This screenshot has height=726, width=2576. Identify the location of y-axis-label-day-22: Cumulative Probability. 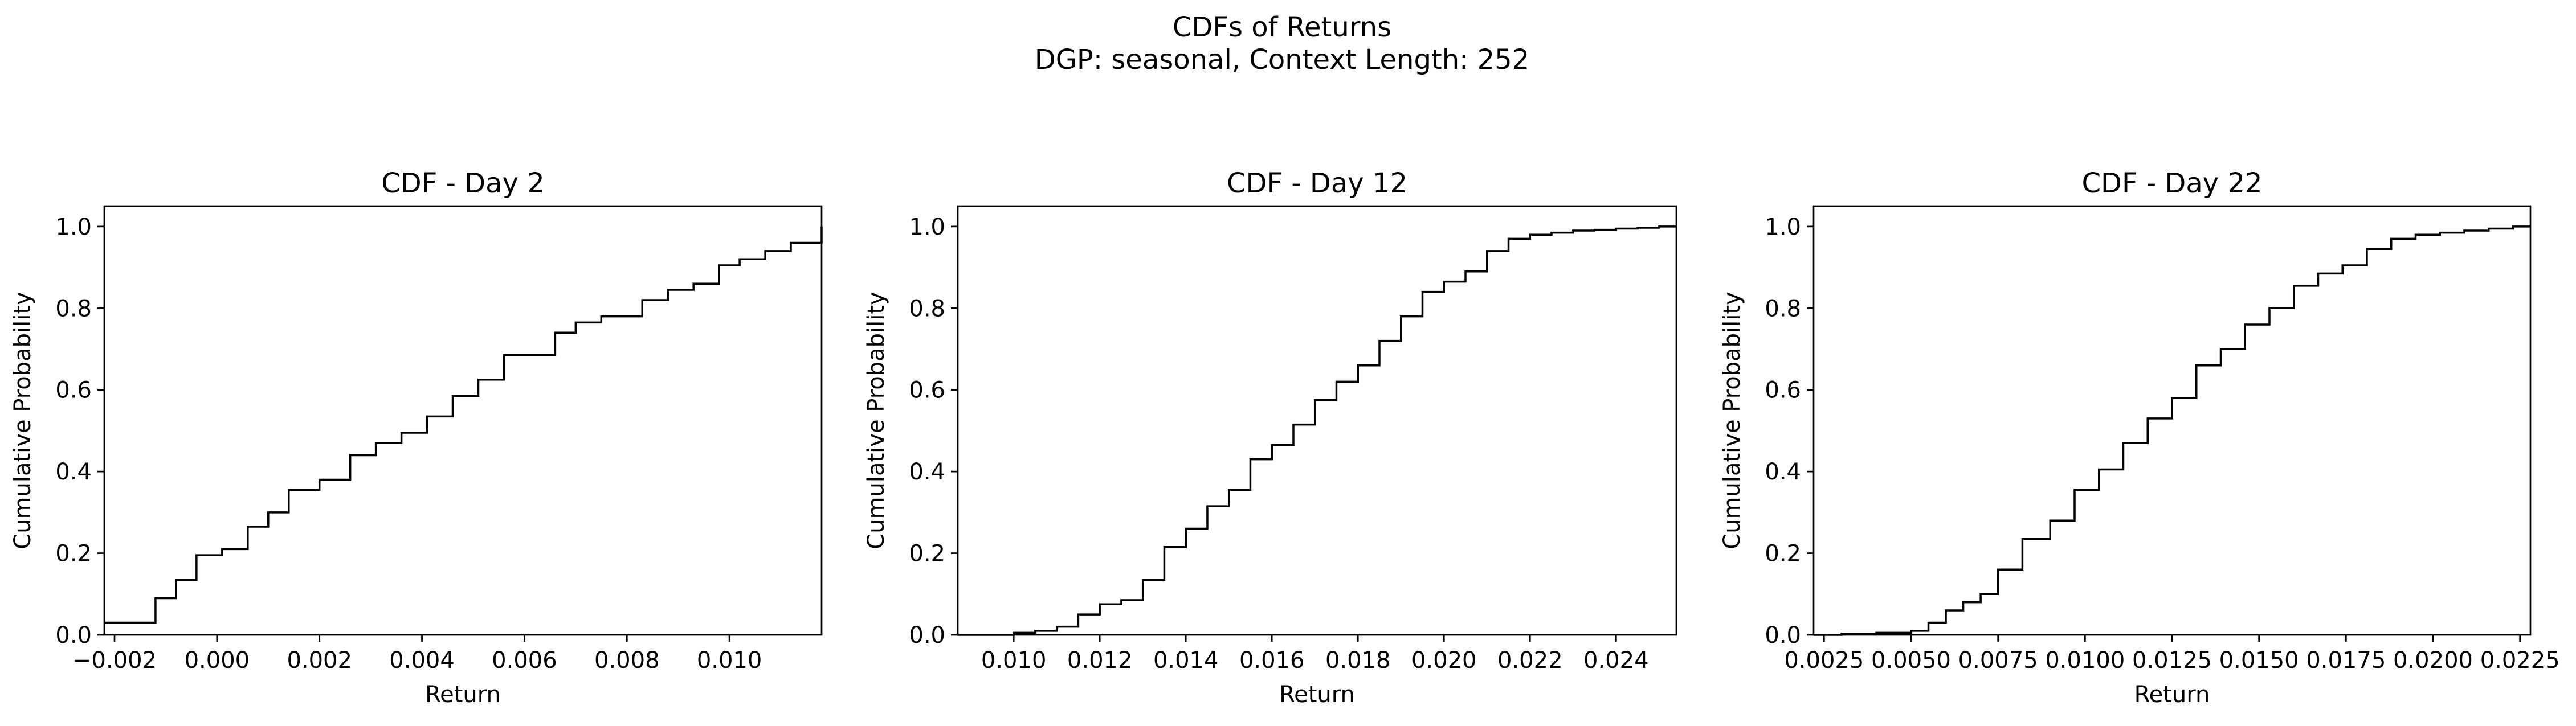
(1732, 420).